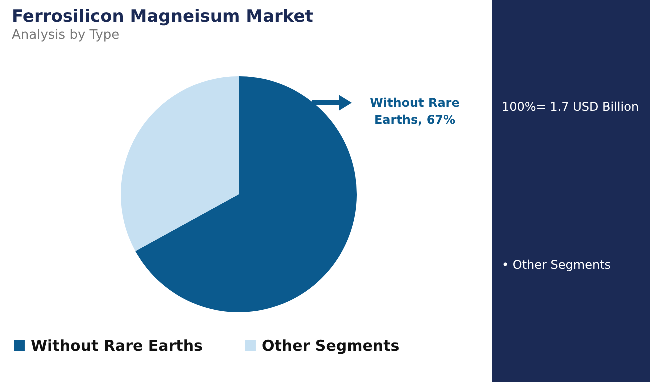 This screenshot has height=382, width=650. Describe the element at coordinates (180, 164) in the screenshot. I see `pie-slice` at that location.